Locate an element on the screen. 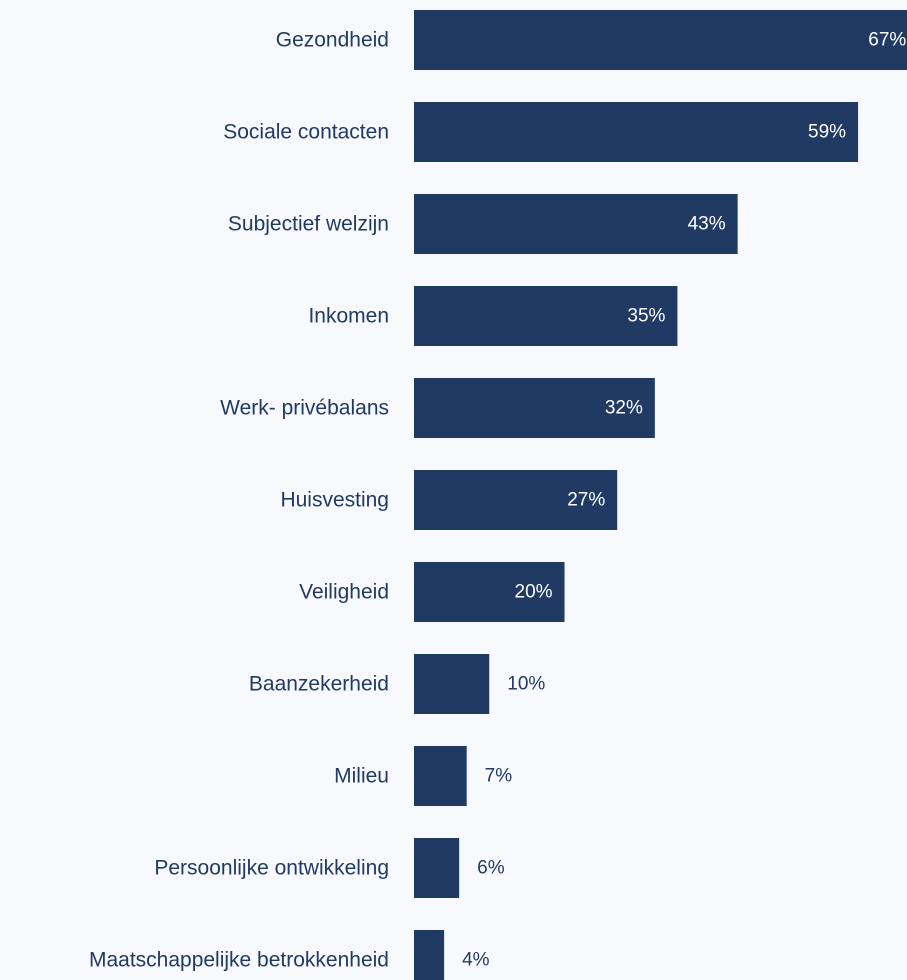 The height and width of the screenshot is (980, 907). bar-sociale-contacten is located at coordinates (636, 132).